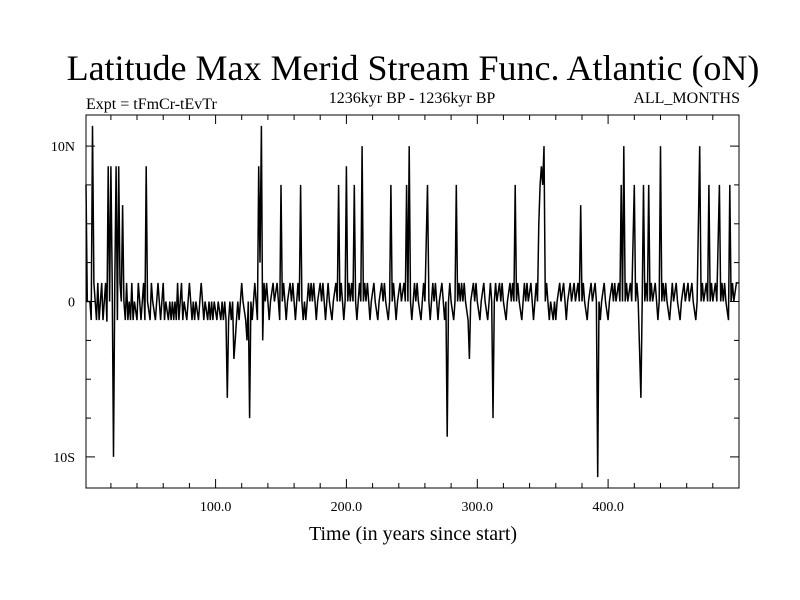  Describe the element at coordinates (608, 507) in the screenshot. I see `x-tick-label: 400.0` at that location.